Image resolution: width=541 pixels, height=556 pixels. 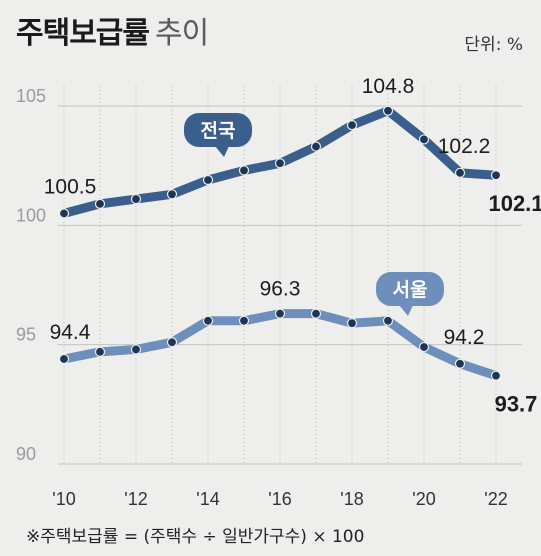 What do you see at coordinates (464, 146) in the screenshot?
I see `data-label: 102.2` at bounding box center [464, 146].